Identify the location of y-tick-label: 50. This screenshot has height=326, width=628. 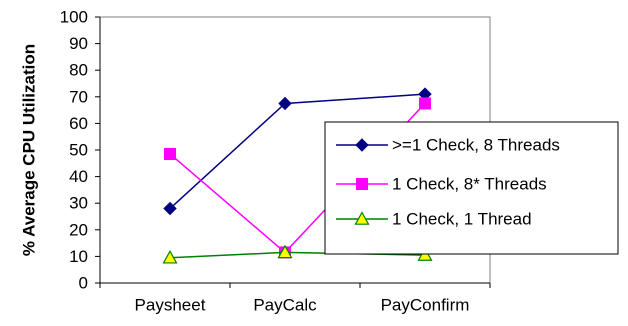
(78, 150).